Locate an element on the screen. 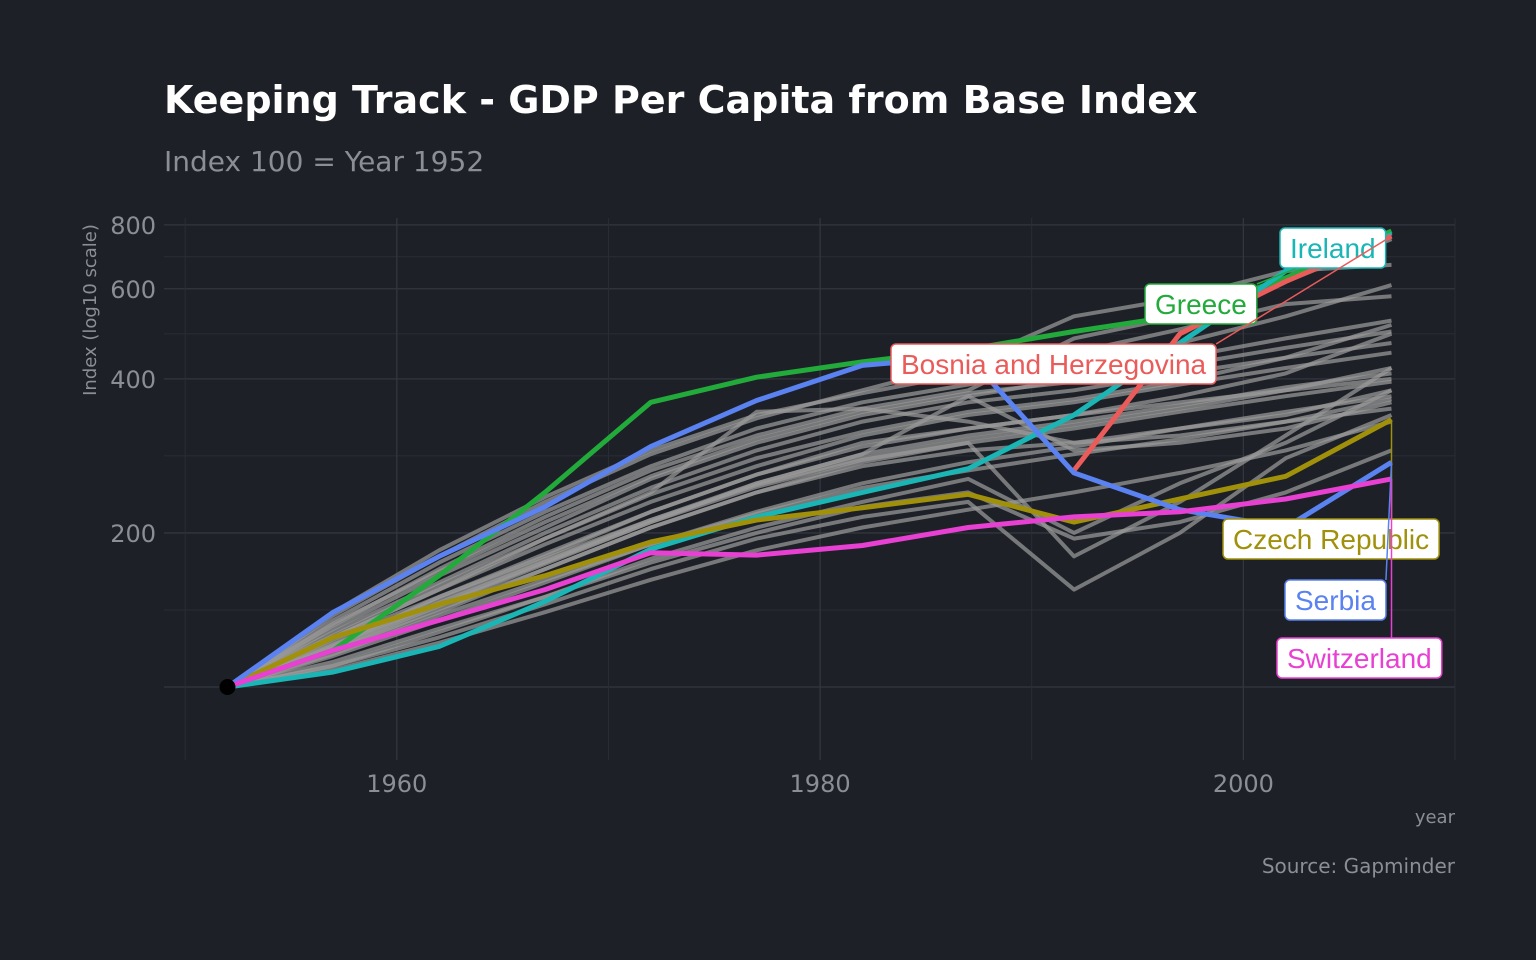  x-tick-label: 1980 is located at coordinates (820, 784).